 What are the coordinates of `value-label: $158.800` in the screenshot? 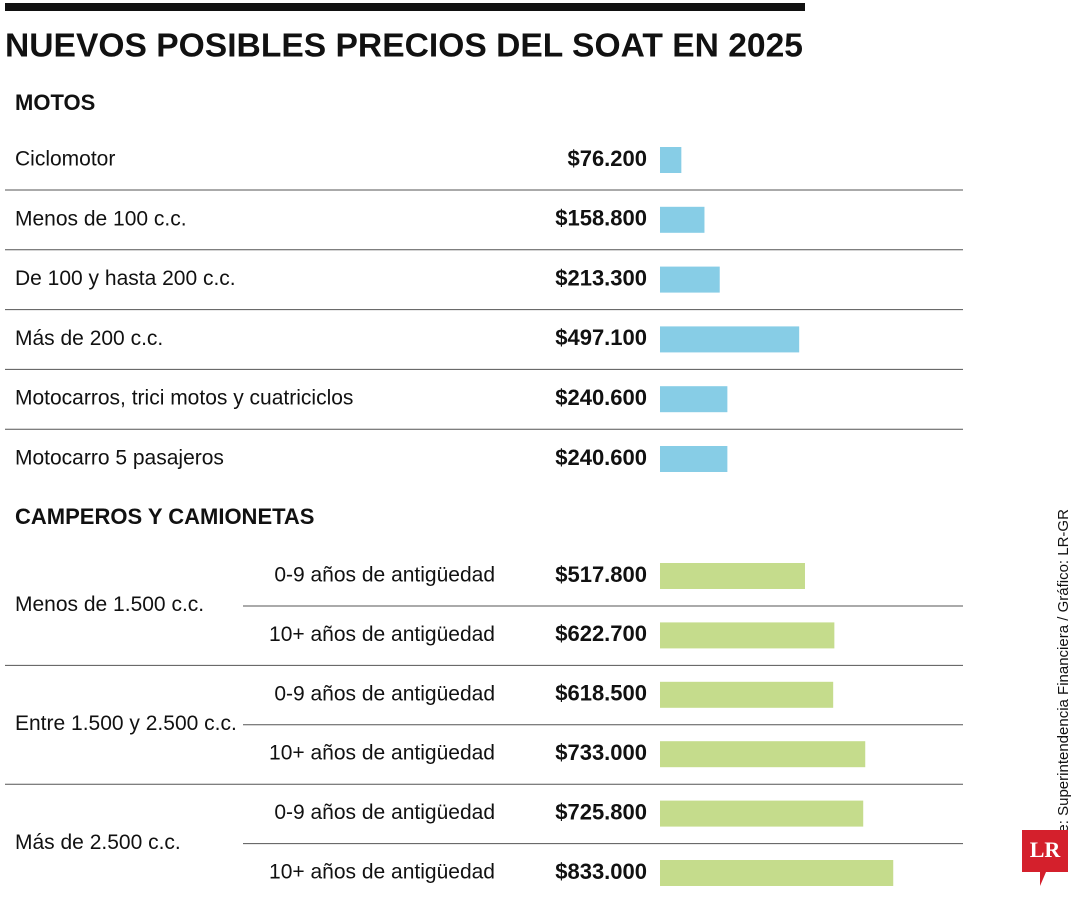 It's located at (601, 218).